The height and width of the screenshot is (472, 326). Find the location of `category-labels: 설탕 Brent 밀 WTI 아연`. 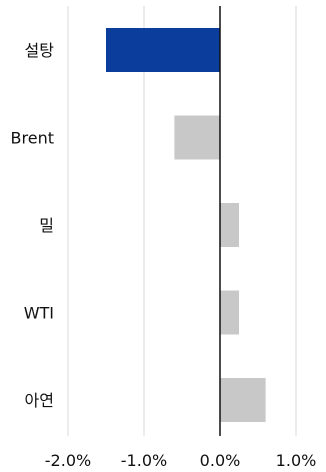

category-labels: 설탕 Brent 밀 WTI 아연 is located at coordinates (33, 225).